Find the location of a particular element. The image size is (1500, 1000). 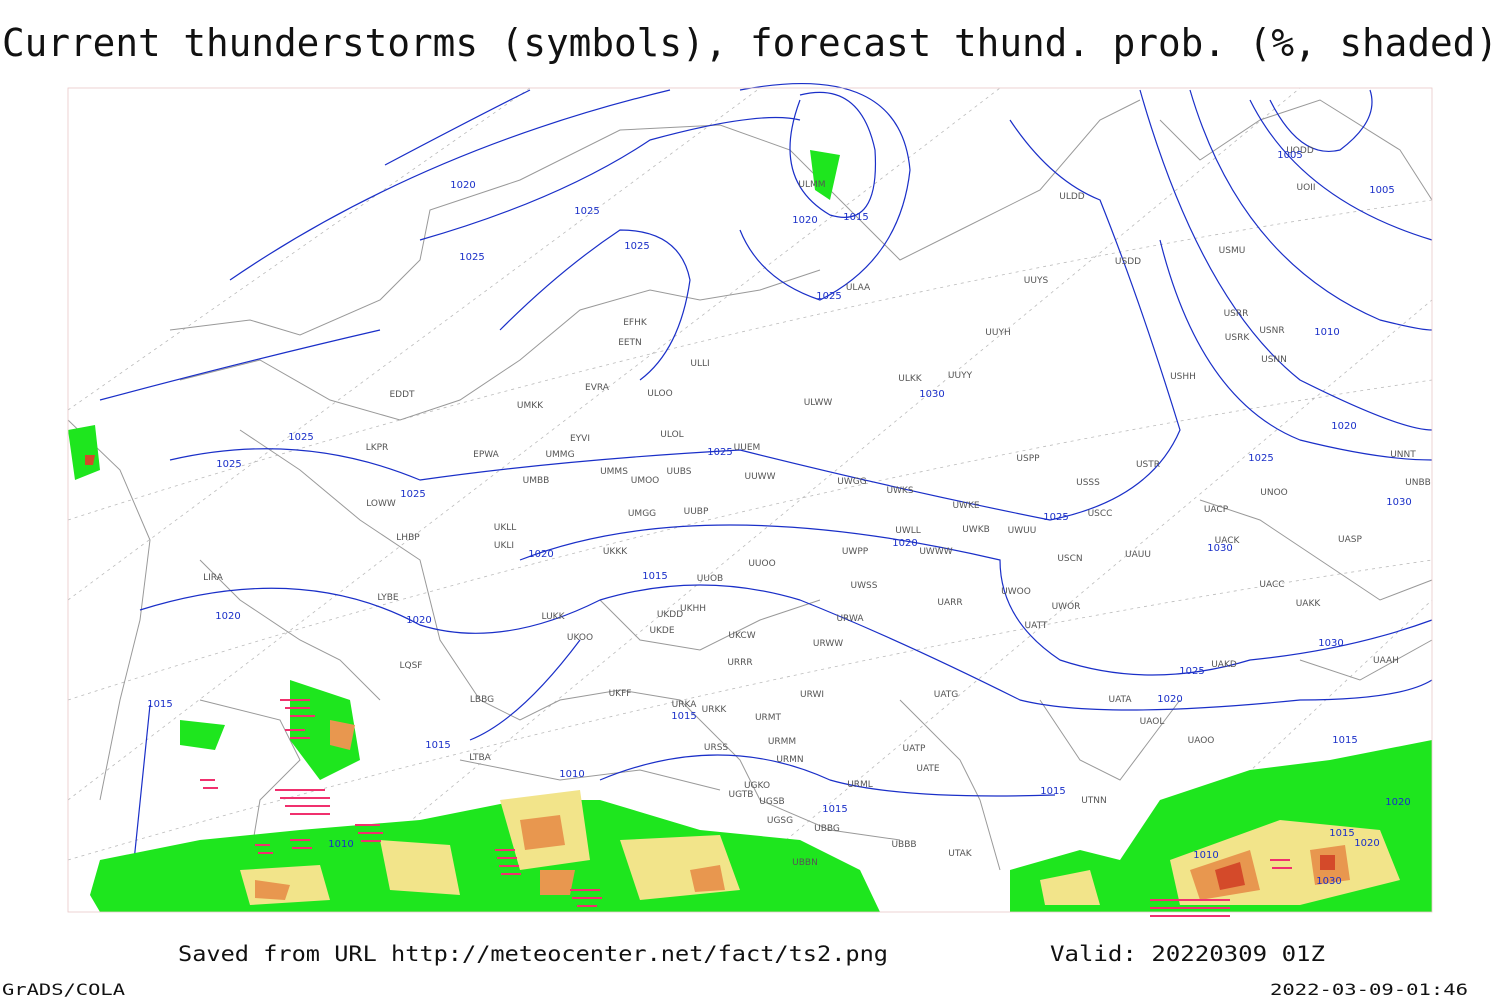

station-label: UODD is located at coordinates (1300, 151).